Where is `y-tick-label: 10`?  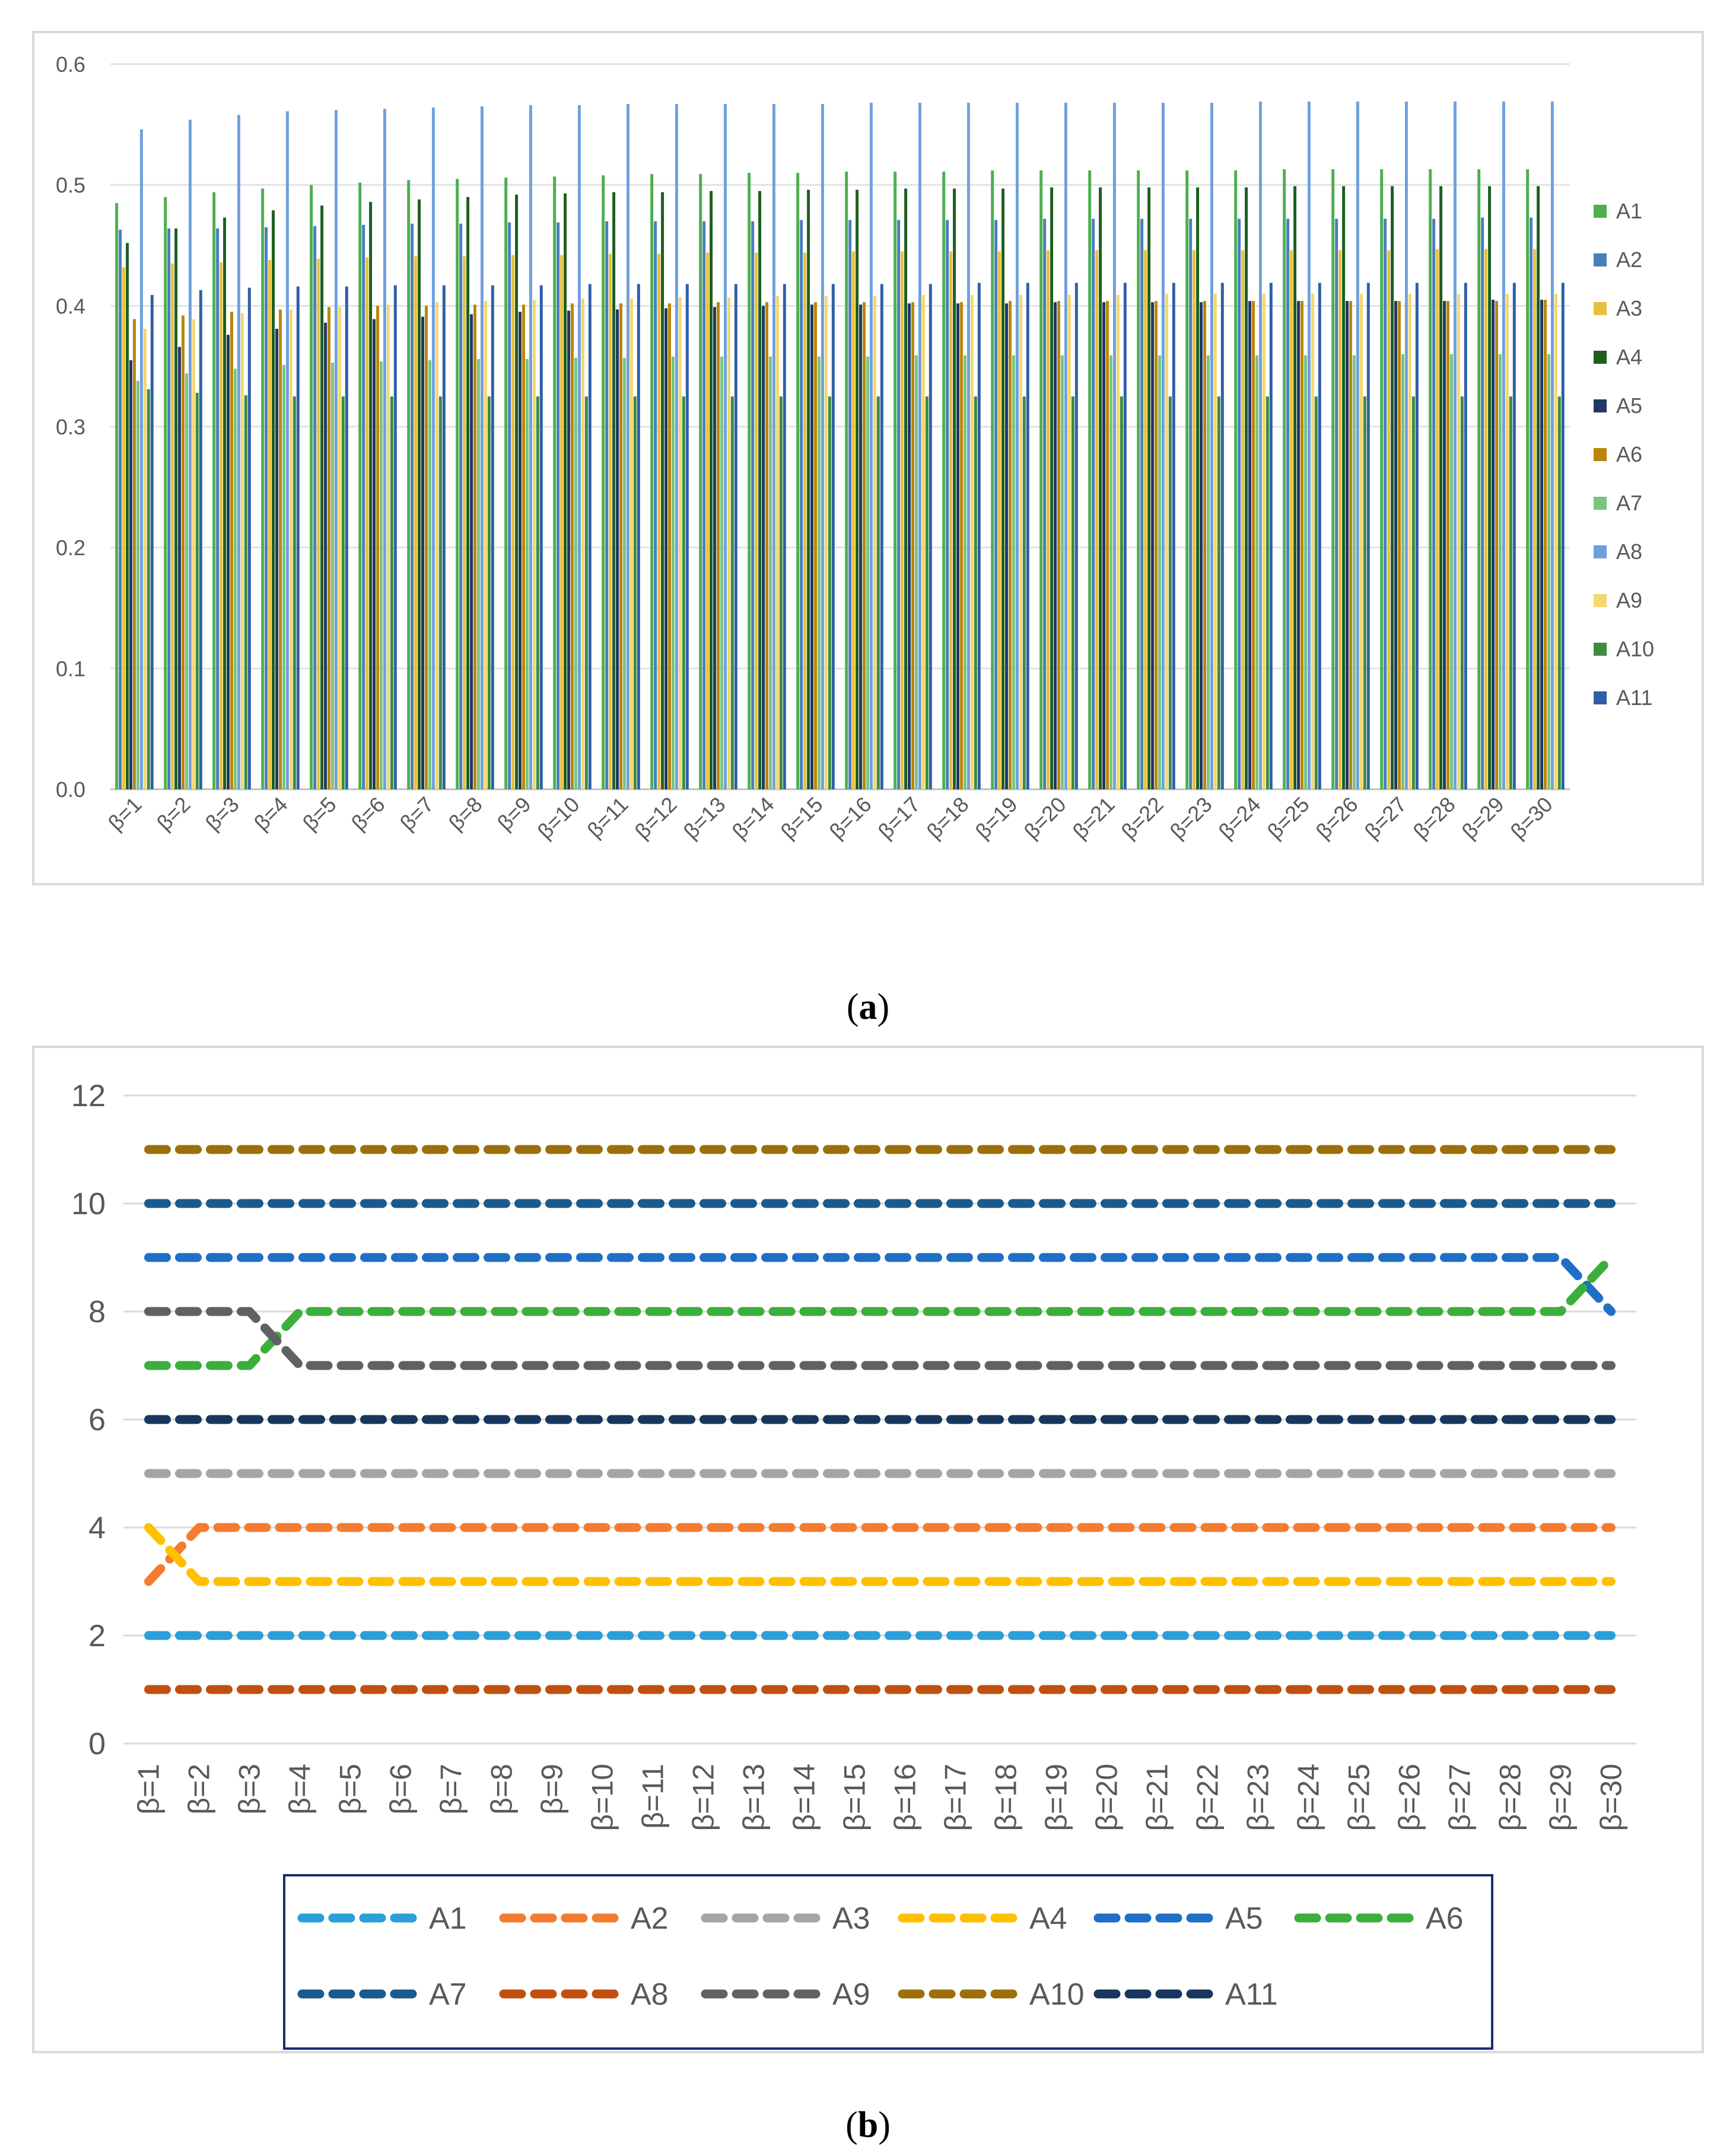 y-tick-label: 10 is located at coordinates (88, 1204).